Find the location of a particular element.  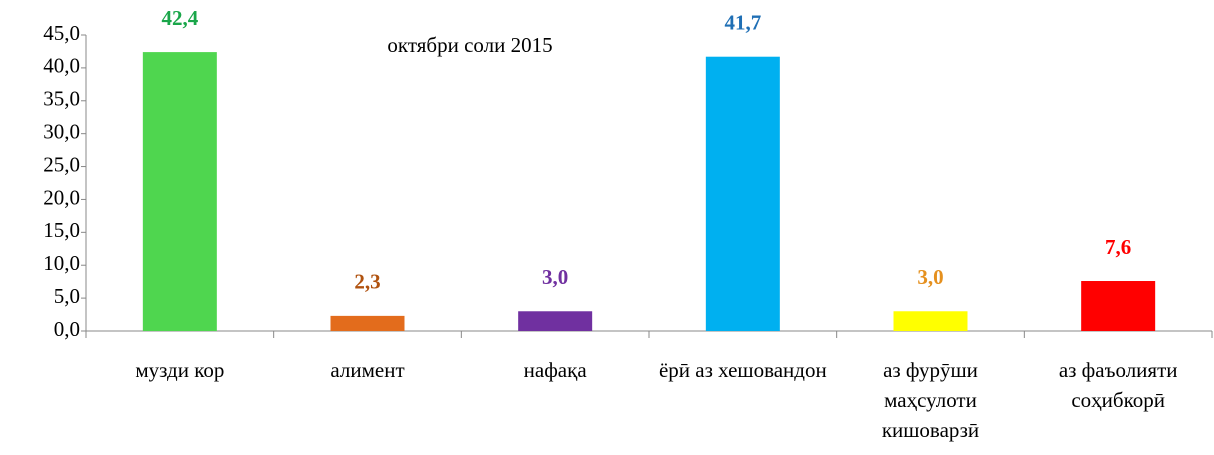

value-label: 2,3 is located at coordinates (367, 282).